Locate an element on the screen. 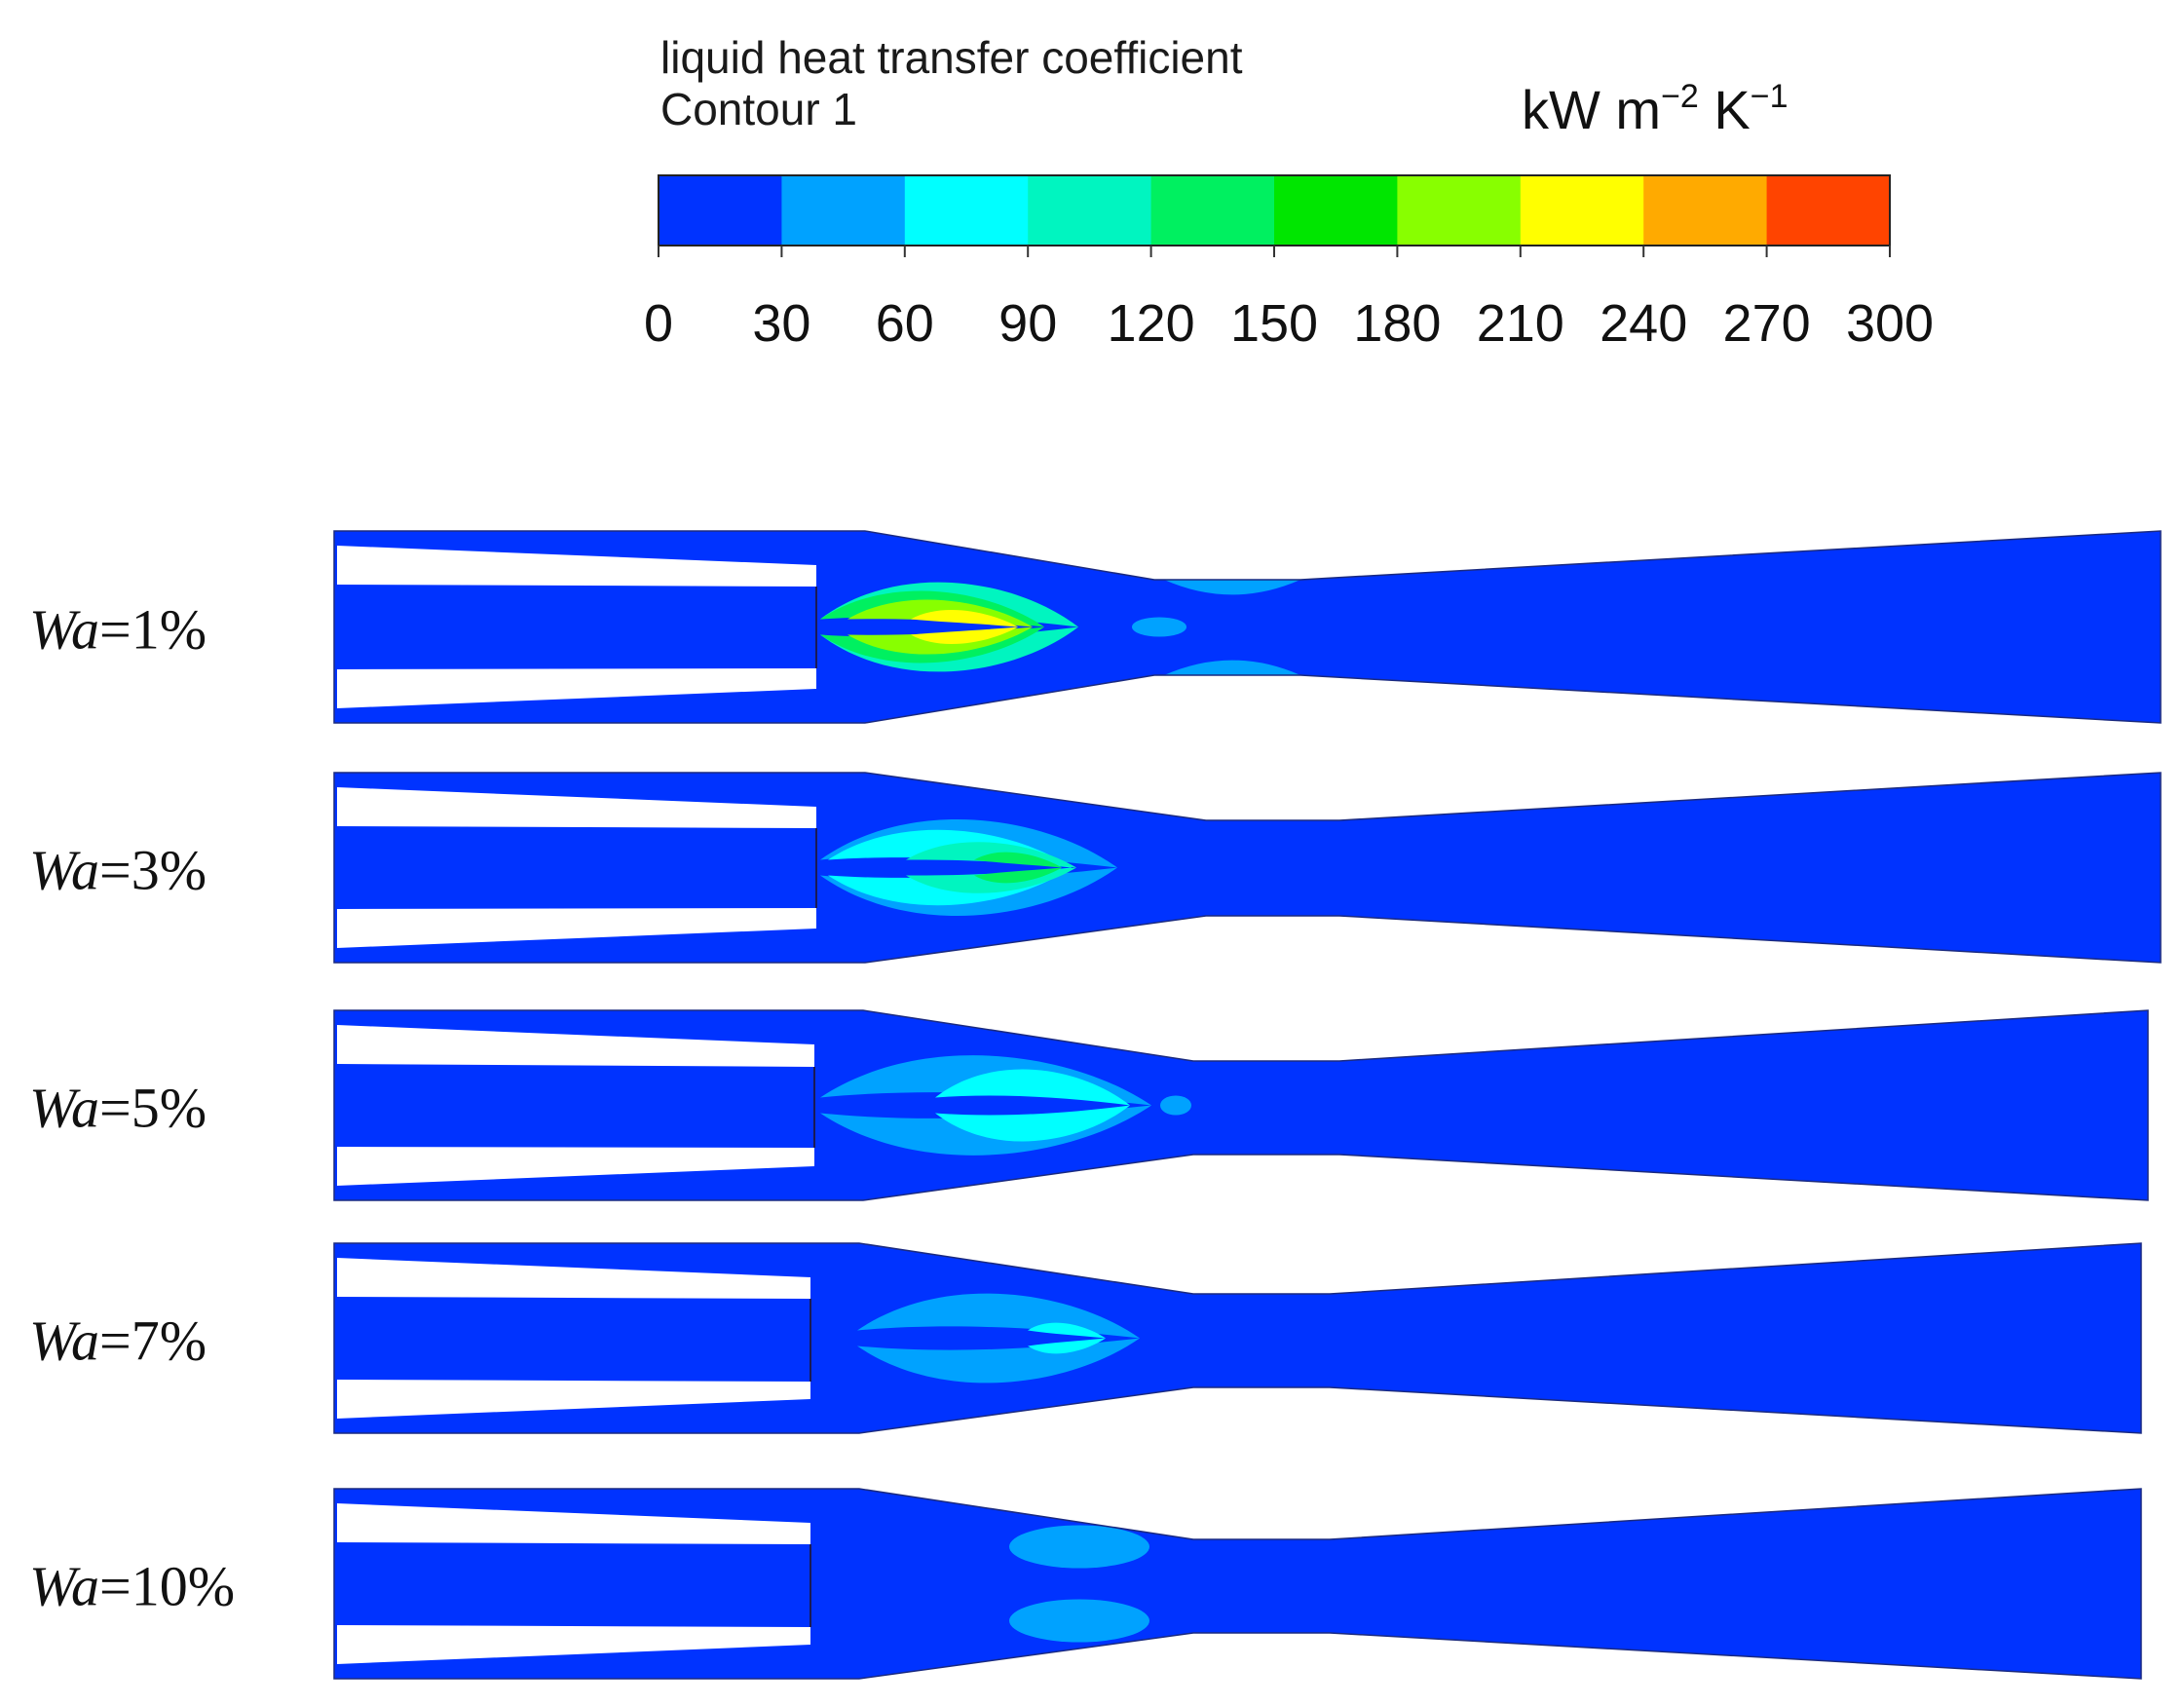  colorbar-ticks: 0 30 60 90 120 150 180 210 240 270 300 is located at coordinates (1289, 299).